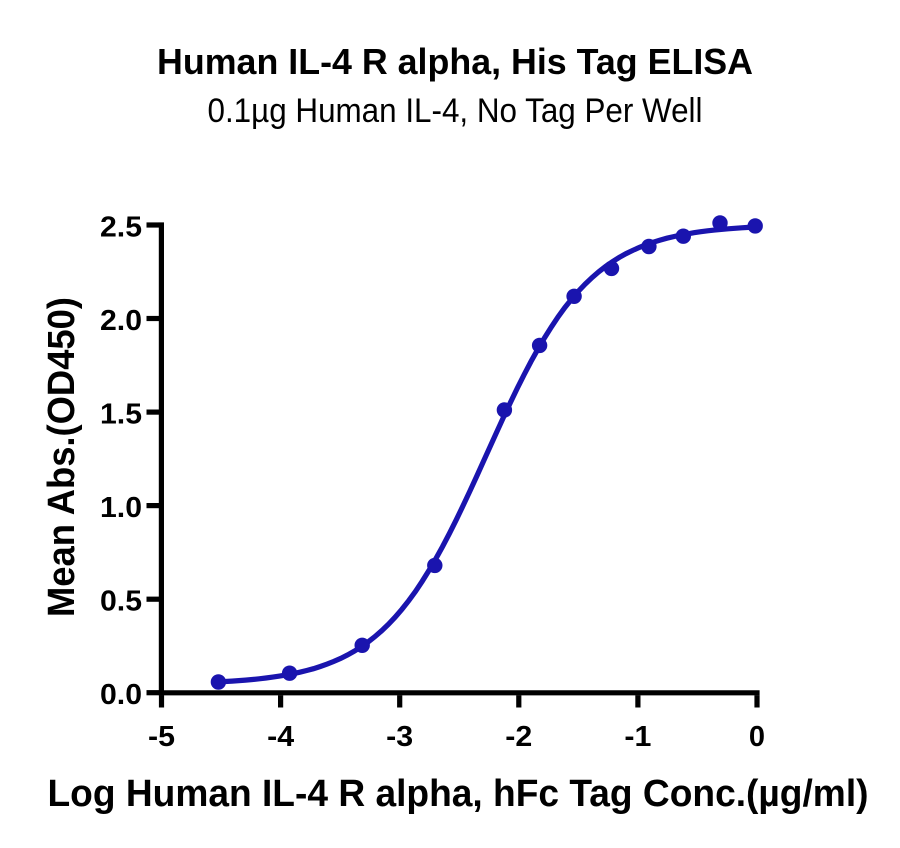  What do you see at coordinates (121, 602) in the screenshot?
I see `svg-text: 0.5` at bounding box center [121, 602].